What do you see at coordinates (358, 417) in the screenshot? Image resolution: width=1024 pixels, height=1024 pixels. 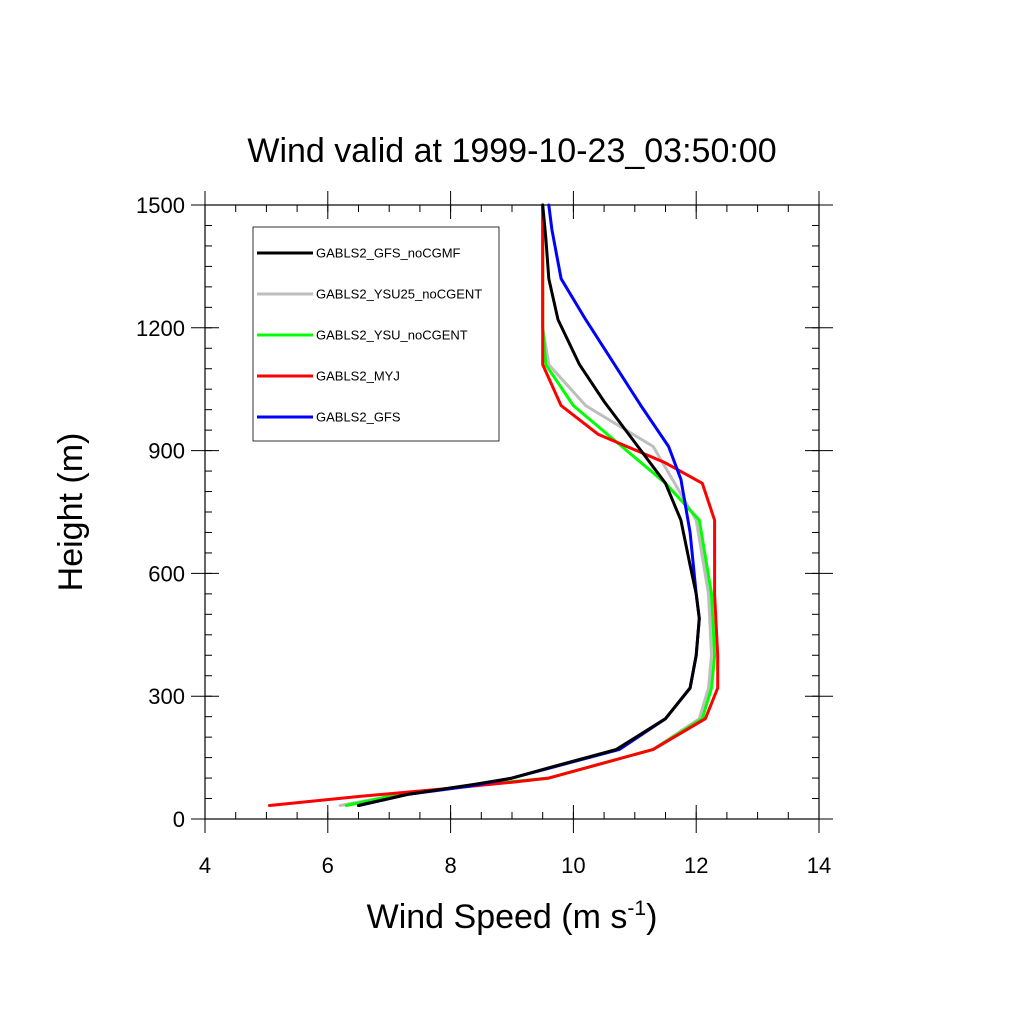 I see `legend-label: GABLS2_GFS` at bounding box center [358, 417].